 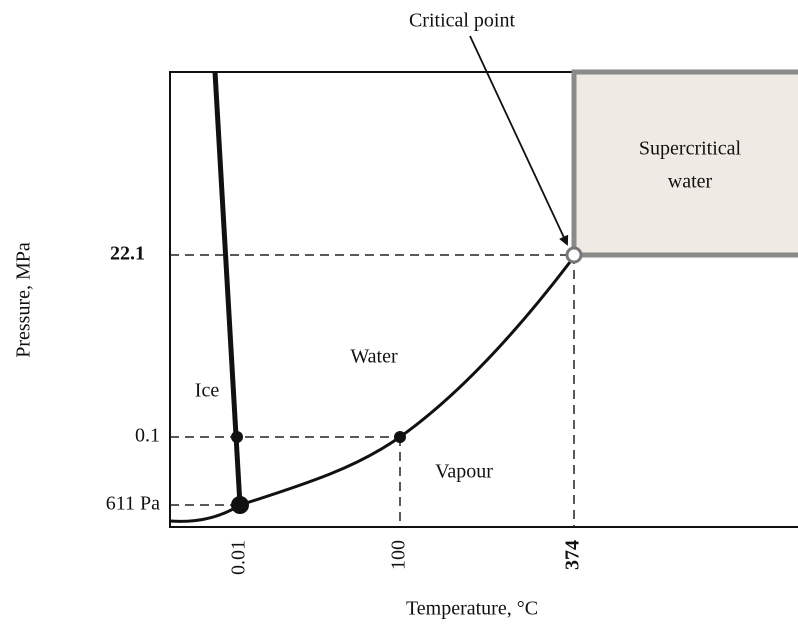 What do you see at coordinates (690, 149) in the screenshot?
I see `region-label: Supercritical` at bounding box center [690, 149].